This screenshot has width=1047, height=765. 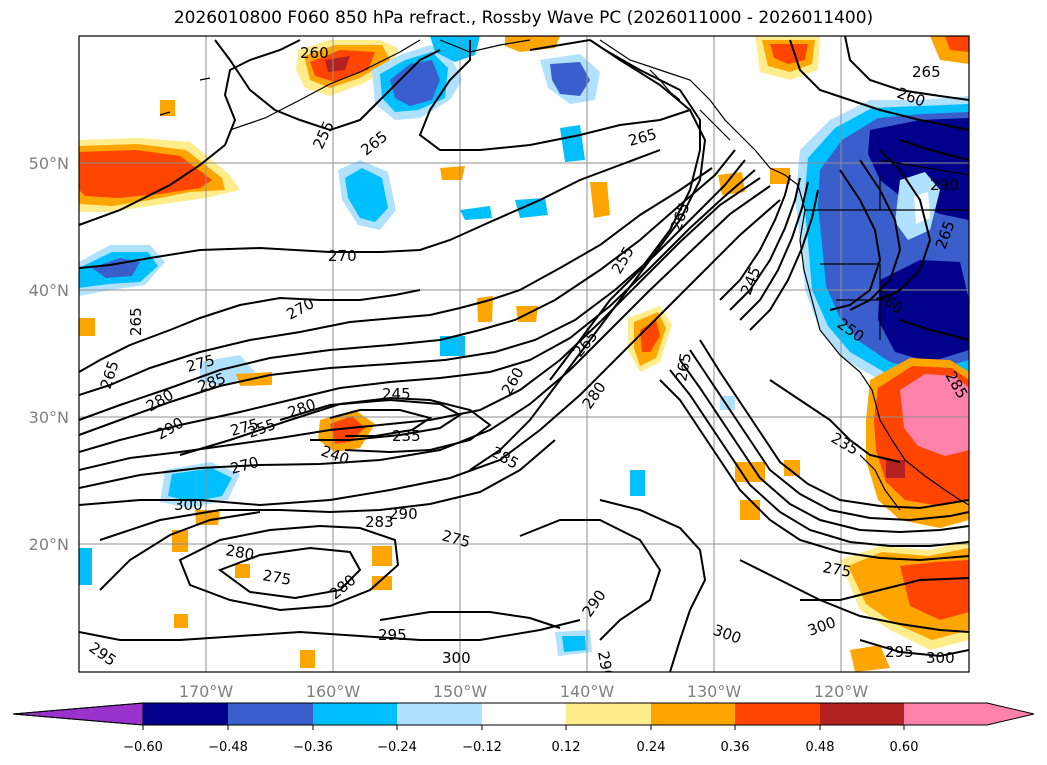 What do you see at coordinates (49, 417) in the screenshot?
I see `lat-label: 30°N` at bounding box center [49, 417].